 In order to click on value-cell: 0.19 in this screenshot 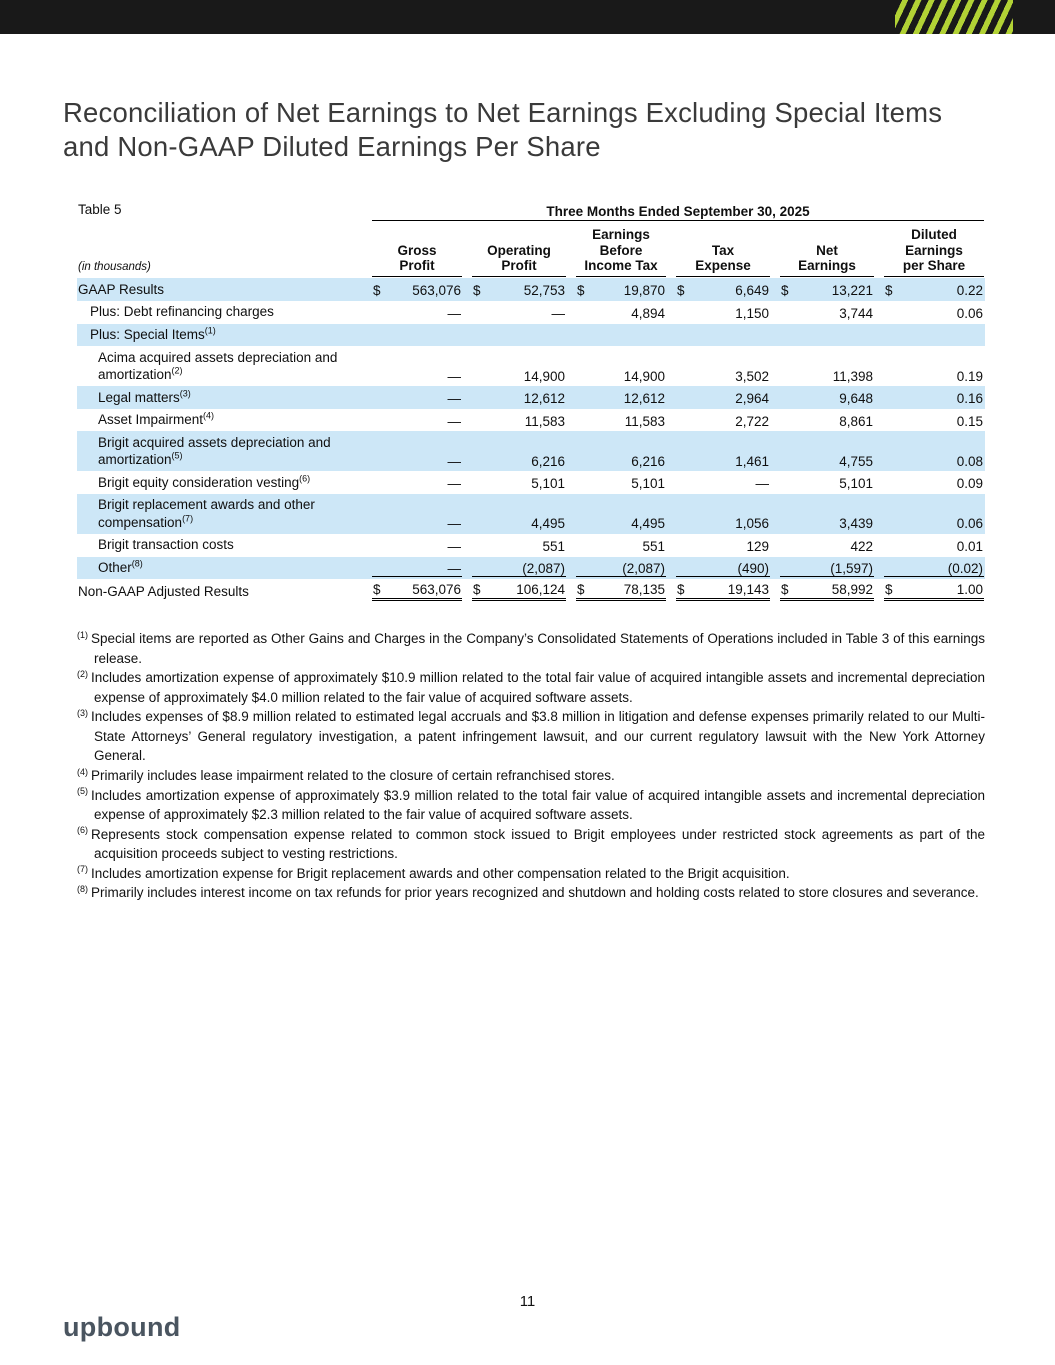, I will do `click(930, 366)`.